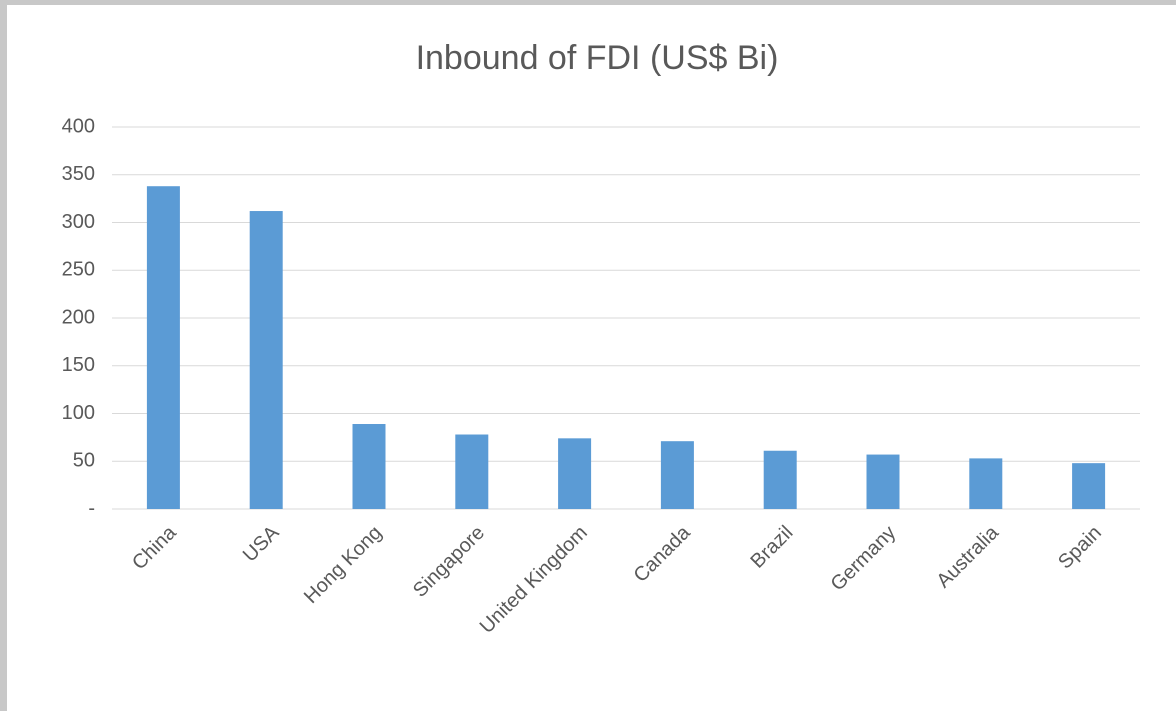 This screenshot has height=711, width=1176. What do you see at coordinates (78, 222) in the screenshot?
I see `y-tick-label: 300` at bounding box center [78, 222].